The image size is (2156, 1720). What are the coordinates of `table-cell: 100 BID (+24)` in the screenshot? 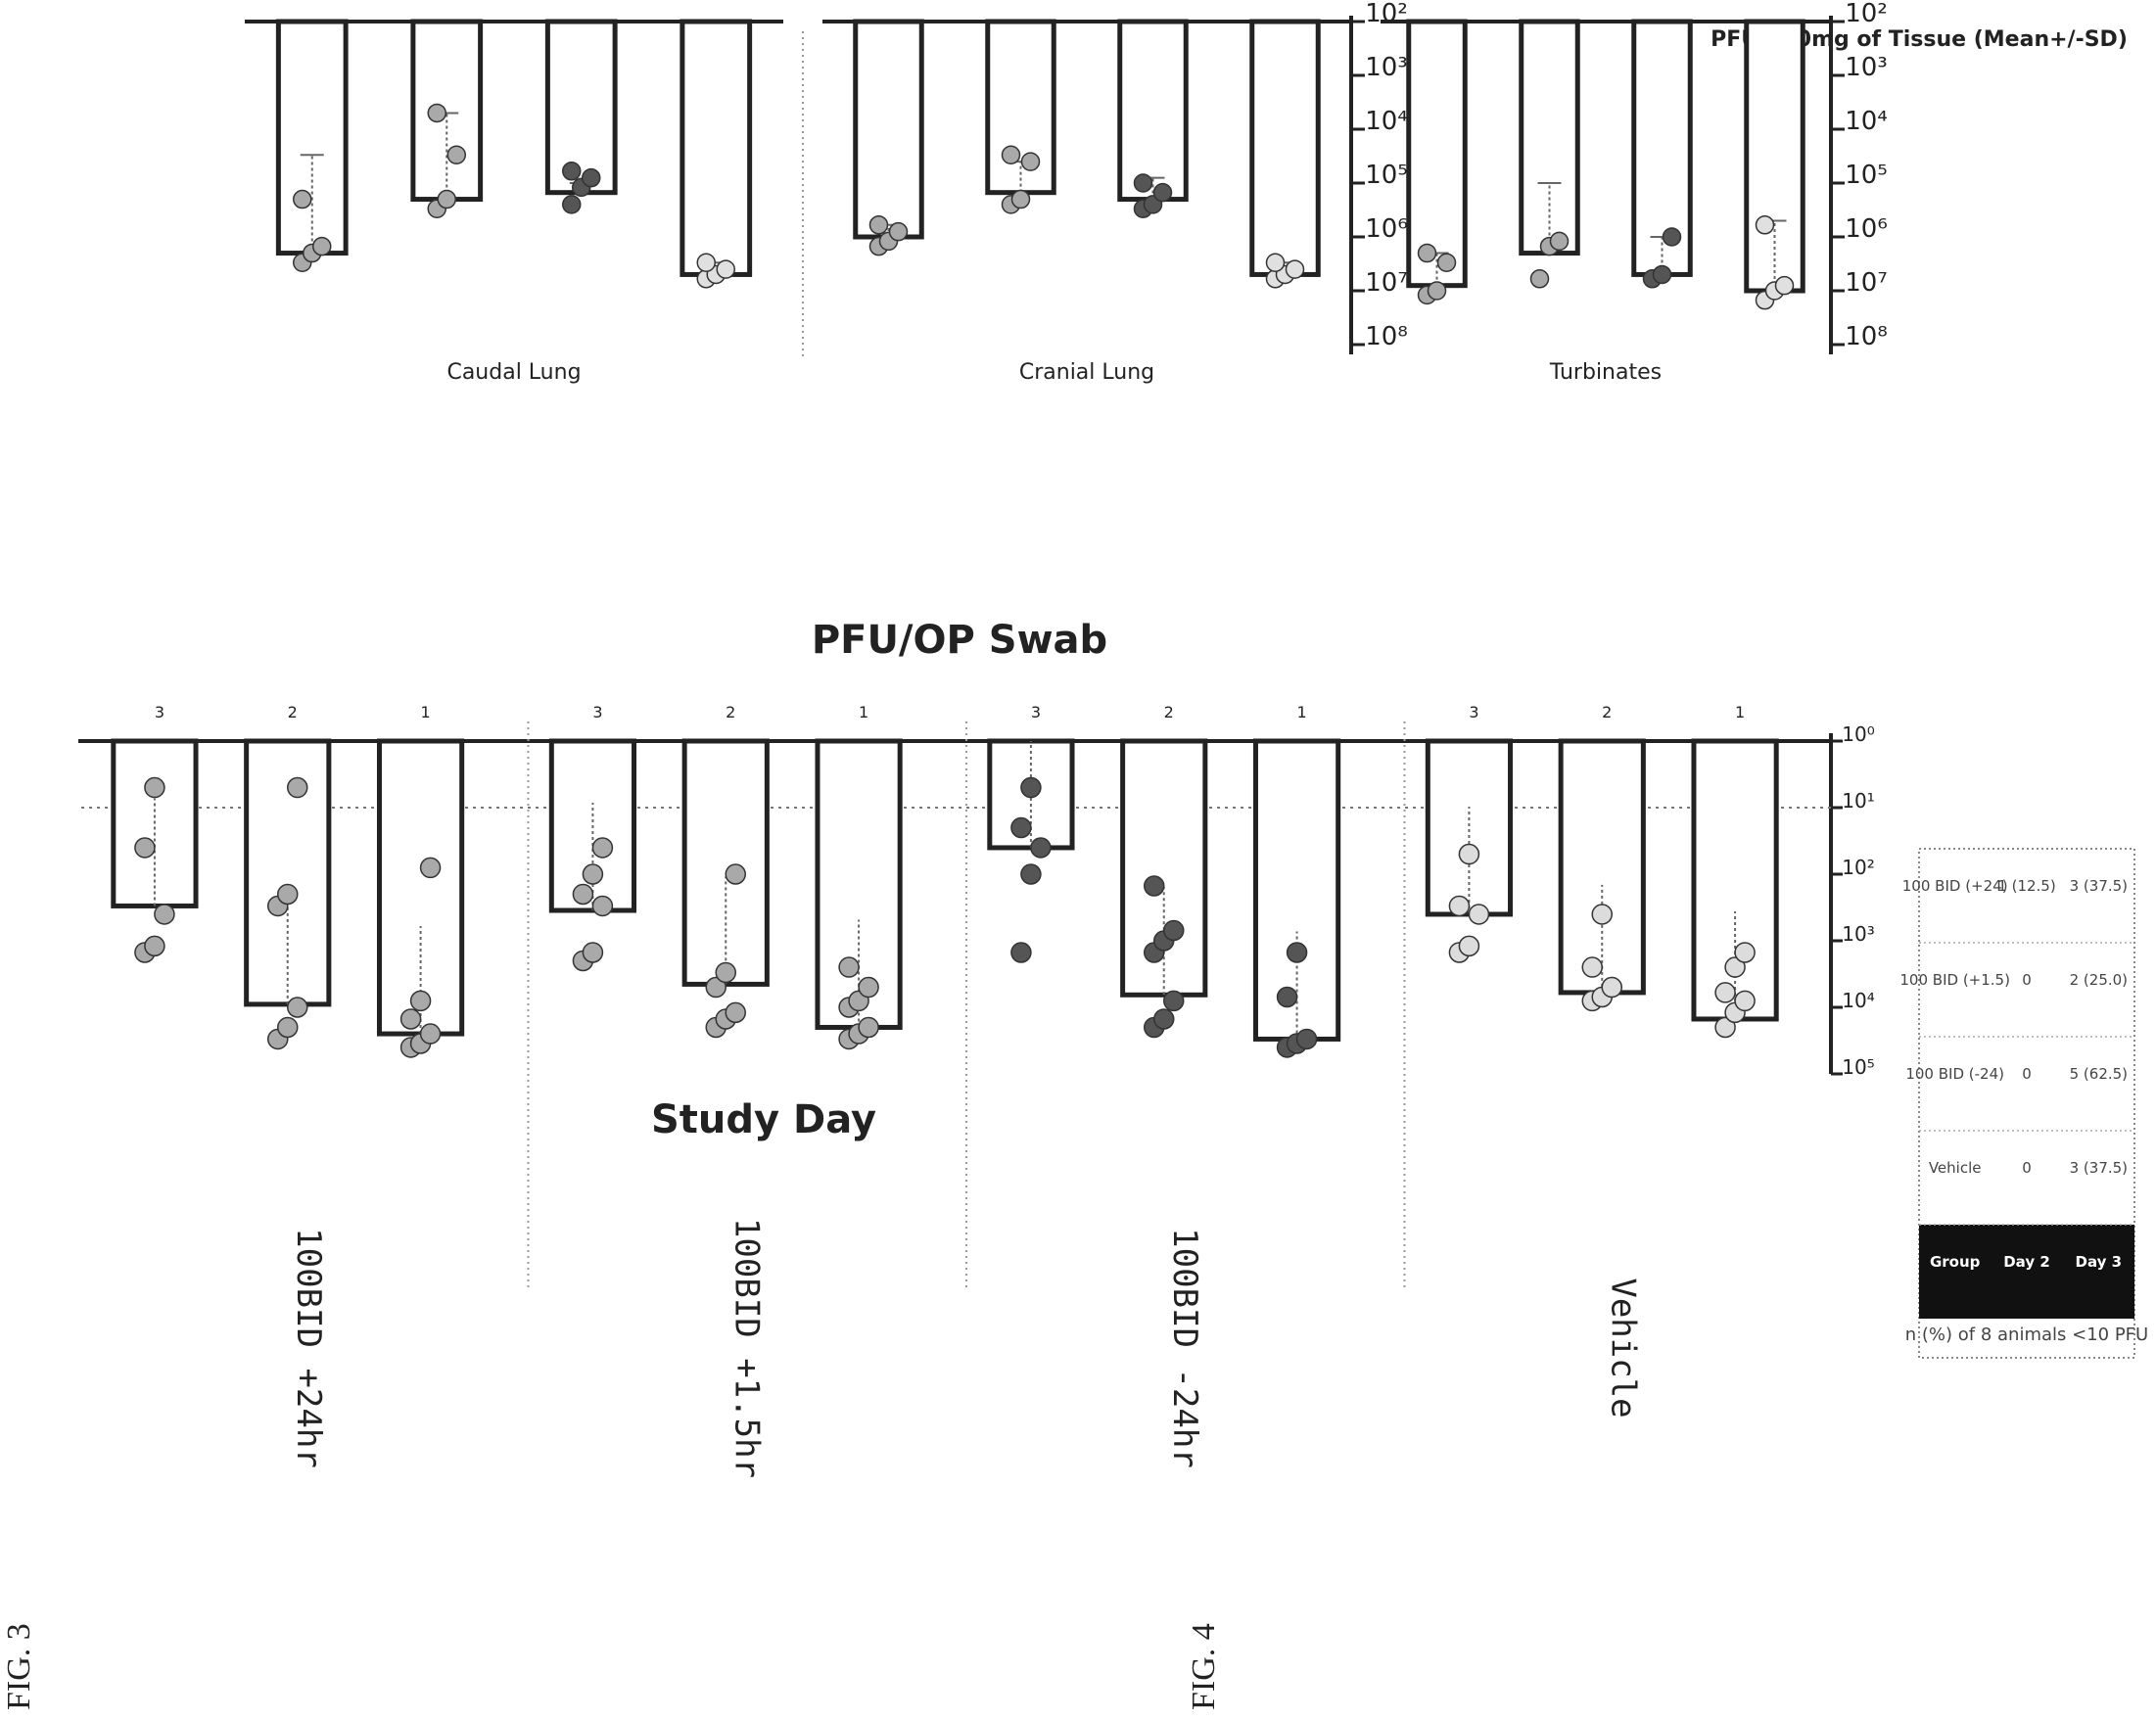 It's located at (1955, 886).